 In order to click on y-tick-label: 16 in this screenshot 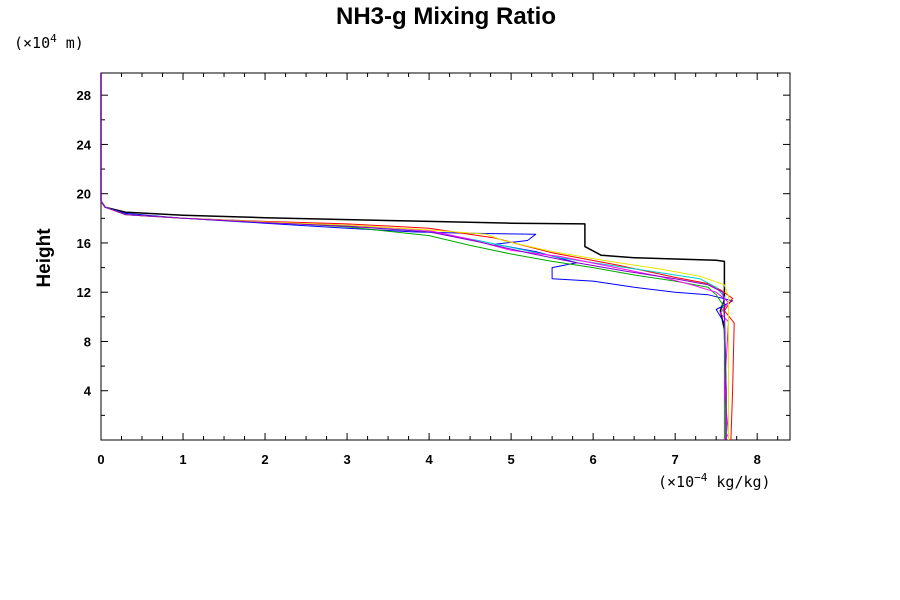, I will do `click(84, 243)`.